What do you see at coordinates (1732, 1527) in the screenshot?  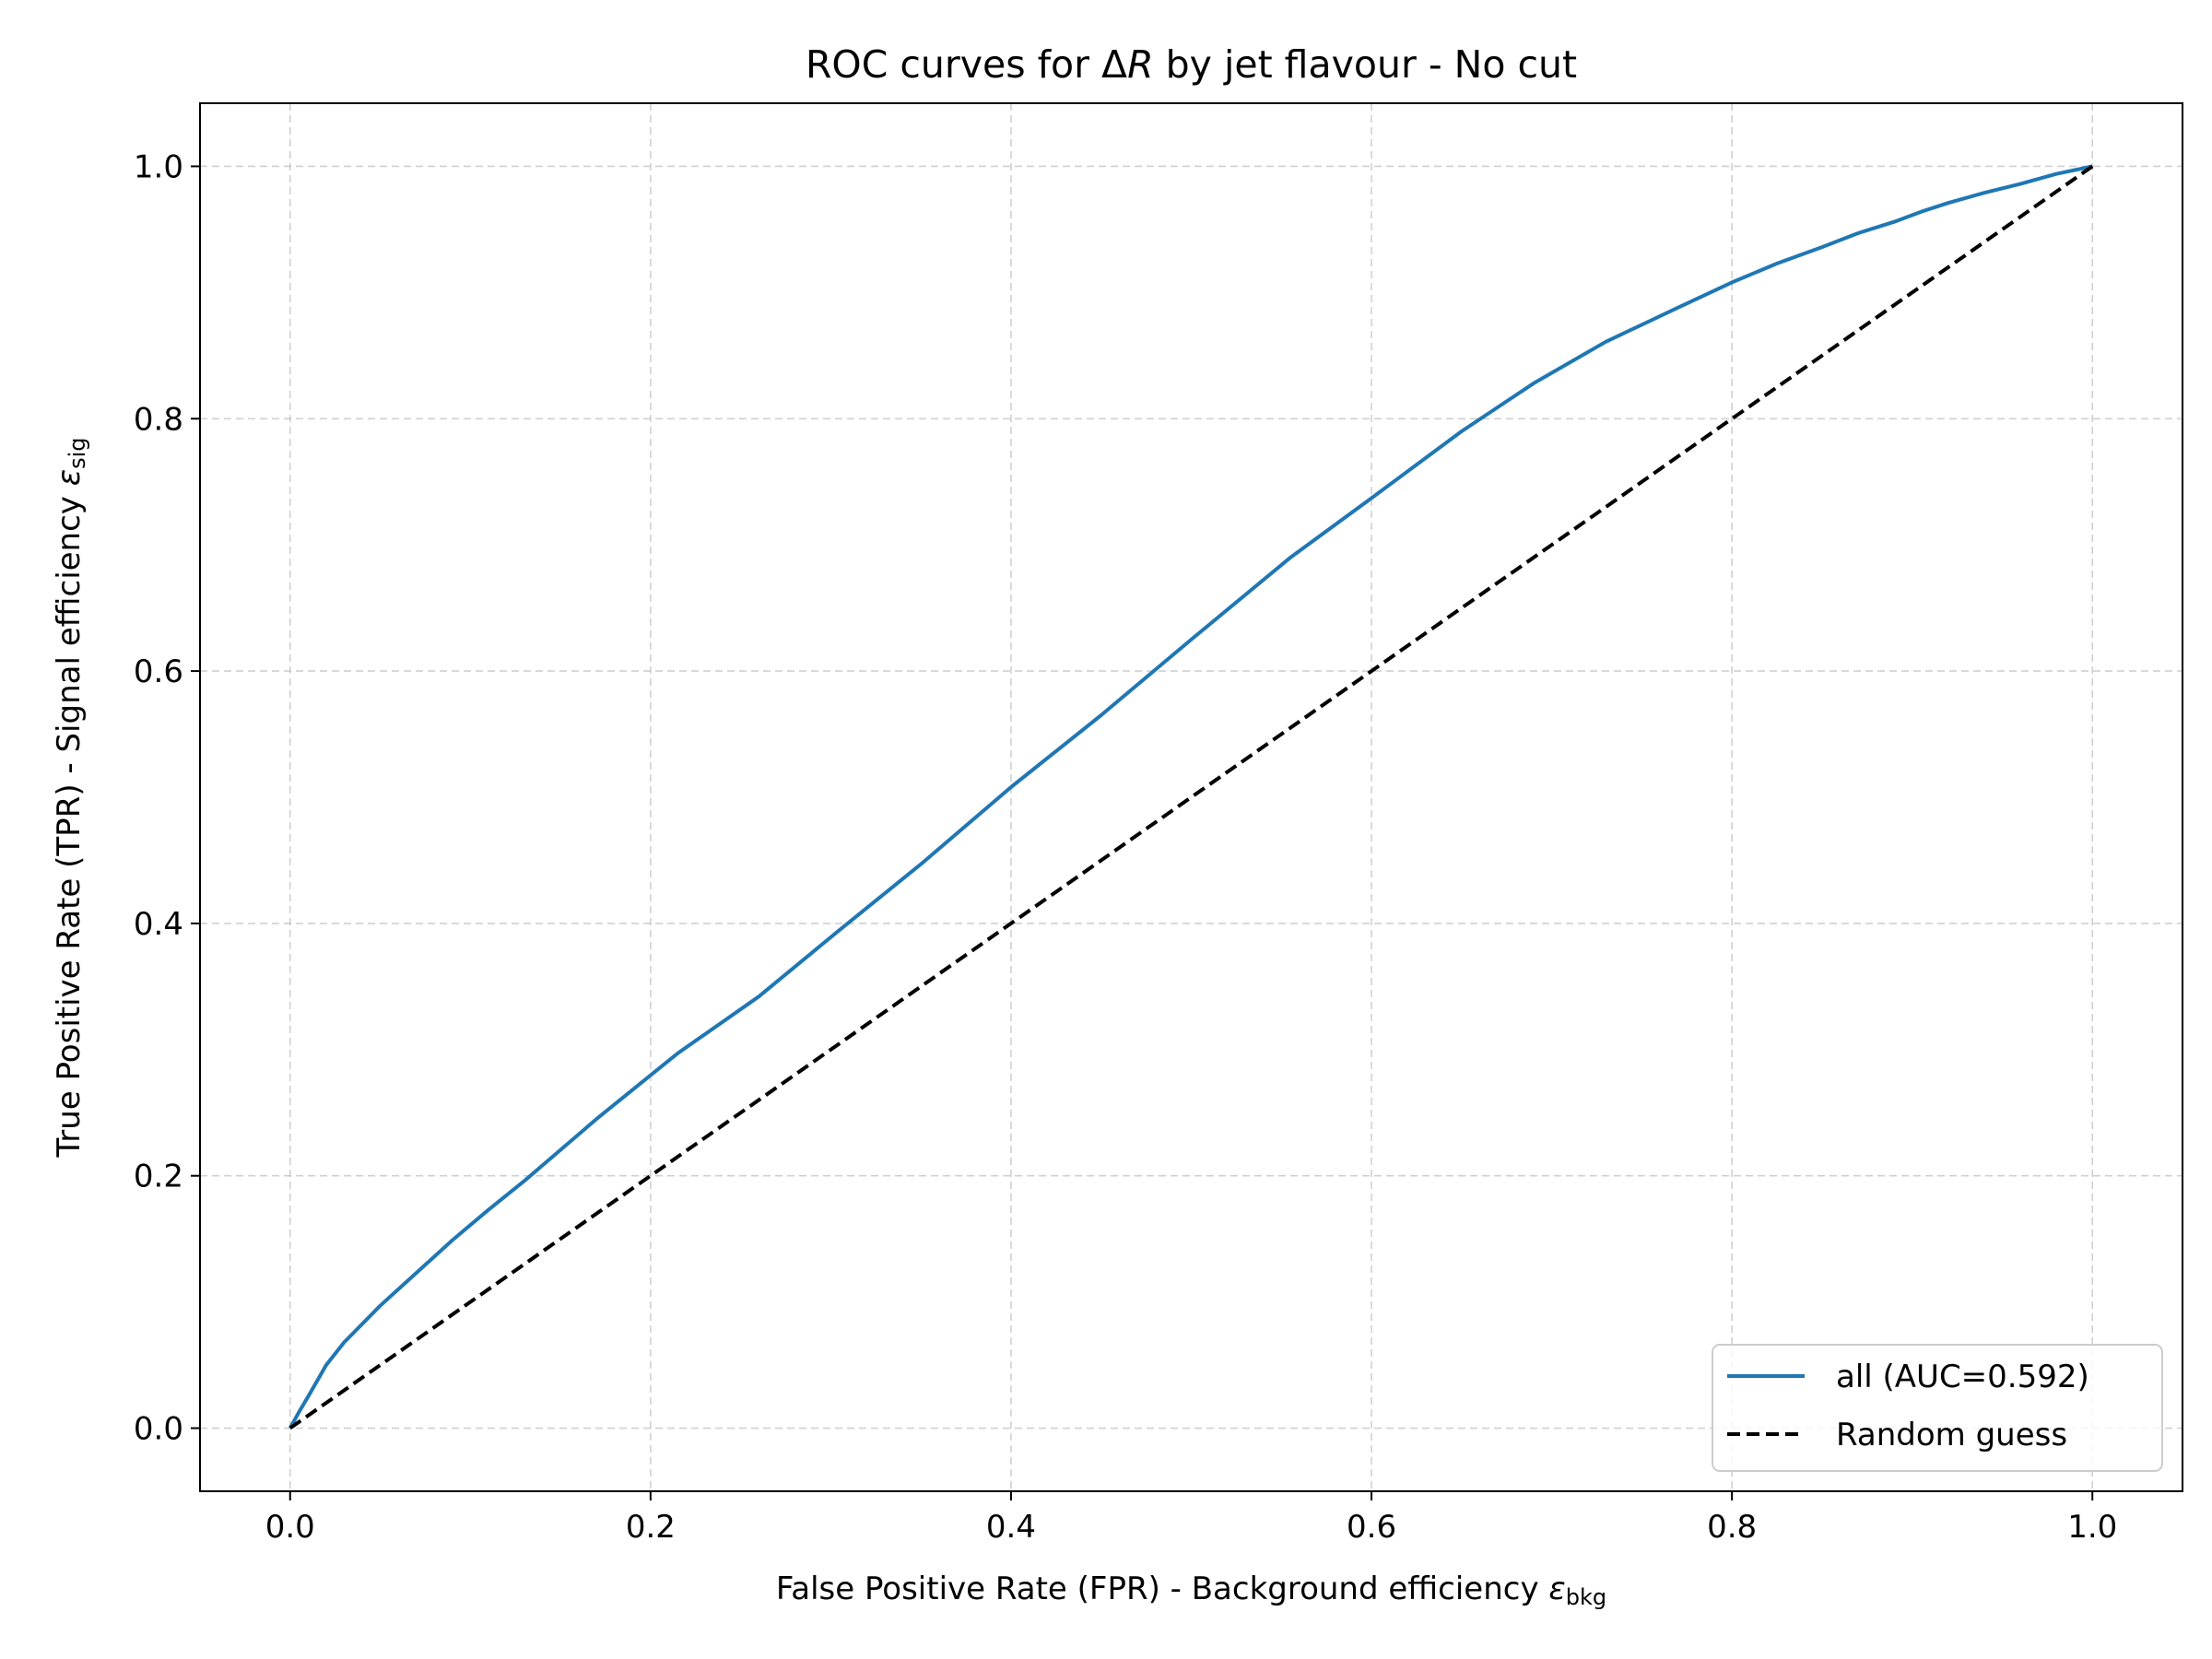 I see `x-tick-label: 0.8` at bounding box center [1732, 1527].